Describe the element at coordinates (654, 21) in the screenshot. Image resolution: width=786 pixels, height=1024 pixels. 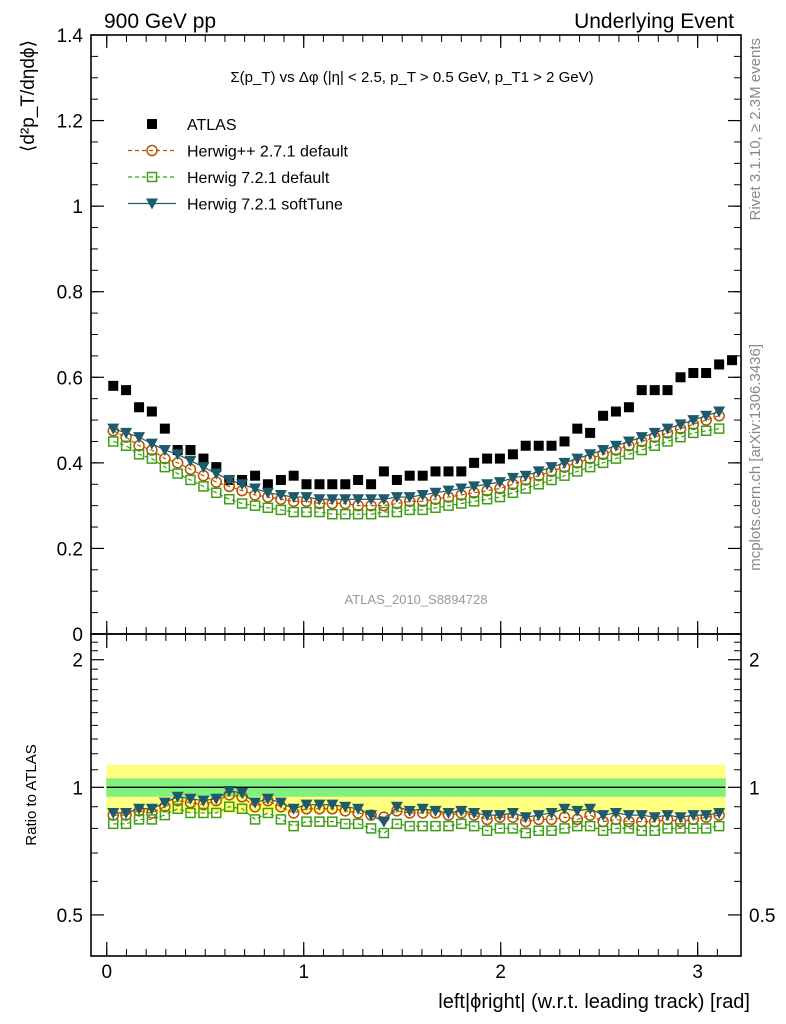
I see `header-right: Underlying Event` at that location.